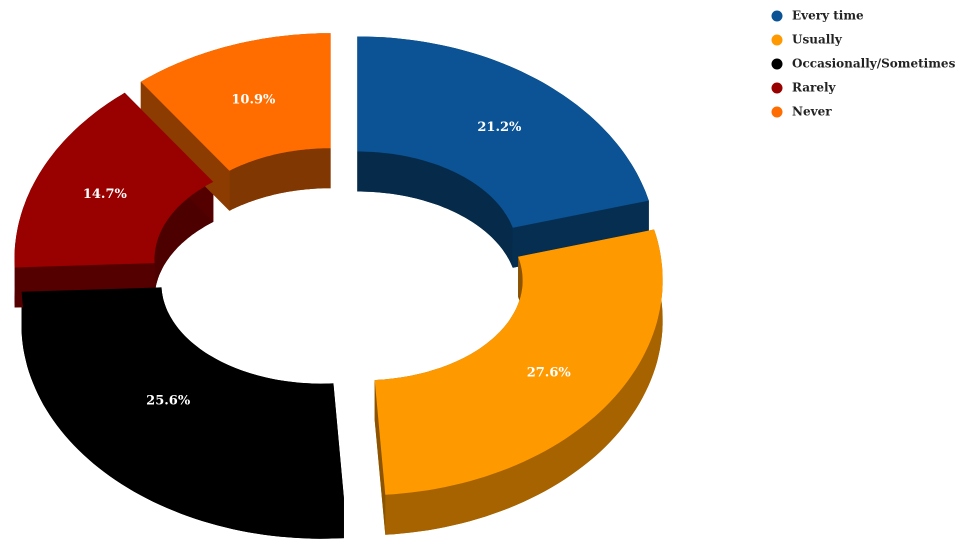 The height and width of the screenshot is (541, 969). I want to click on value-label: 25.6%, so click(168, 401).